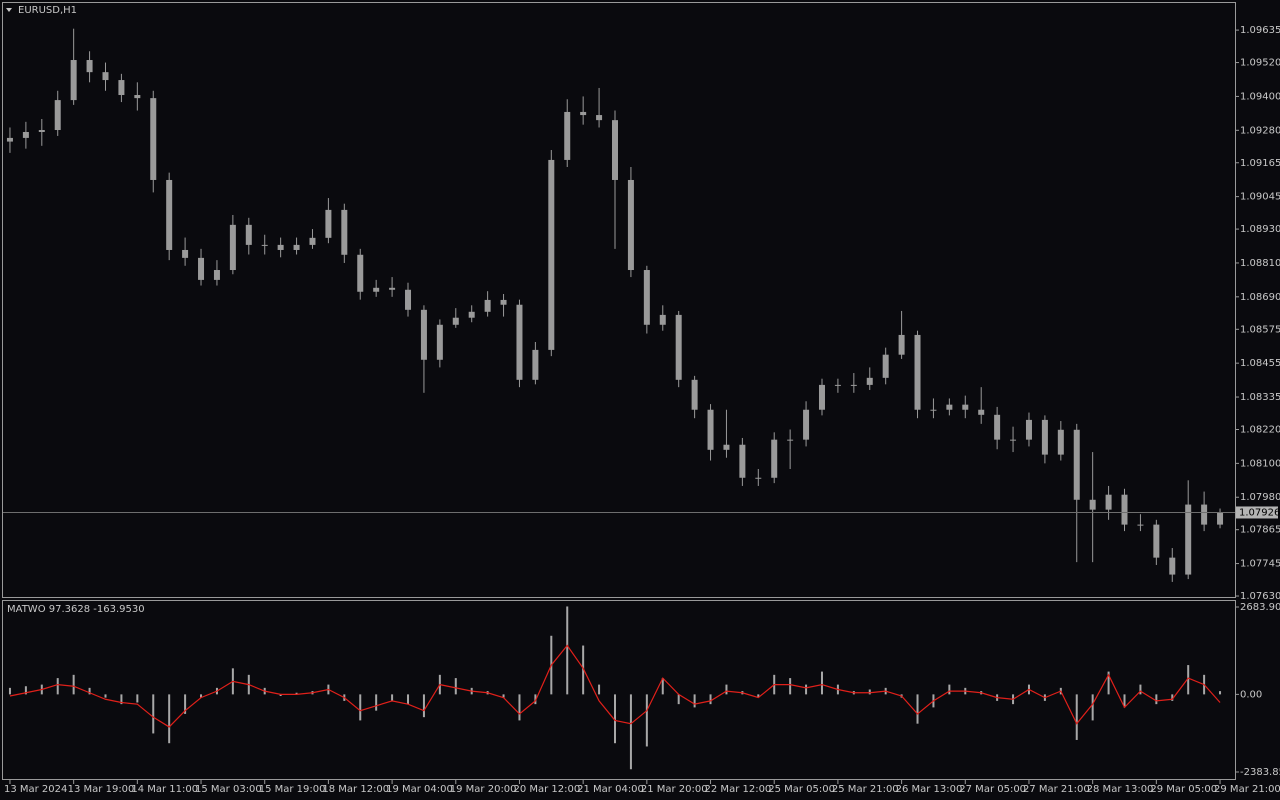  Describe the element at coordinates (292, 789) in the screenshot. I see `x-tick-label: 15 Mar 19:00` at that location.